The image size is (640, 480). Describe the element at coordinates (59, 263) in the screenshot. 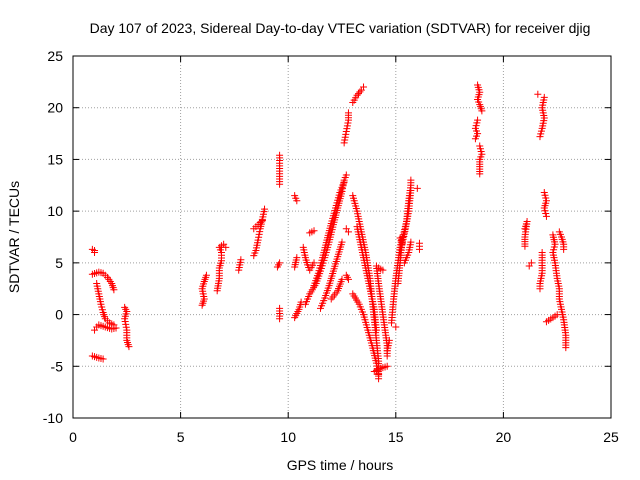

I see `y-tick-label: 5` at that location.